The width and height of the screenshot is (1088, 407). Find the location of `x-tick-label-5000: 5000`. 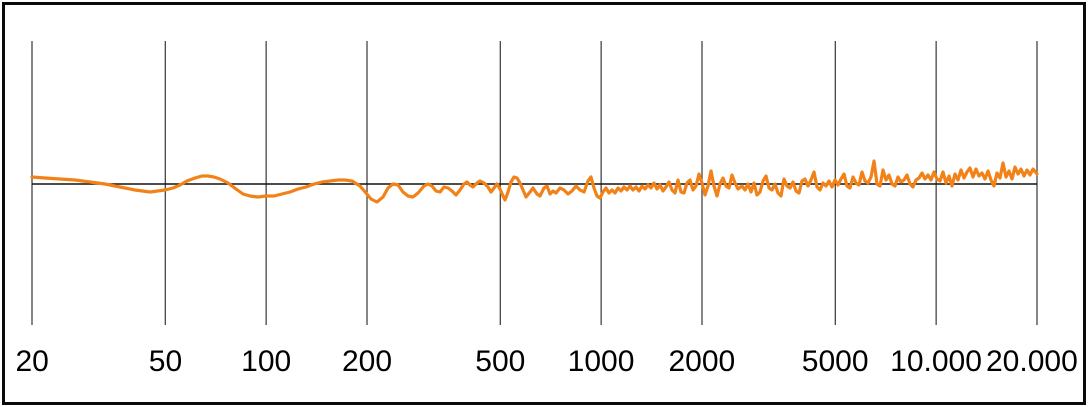

x-tick-label-5000: 5000 is located at coordinates (835, 361).